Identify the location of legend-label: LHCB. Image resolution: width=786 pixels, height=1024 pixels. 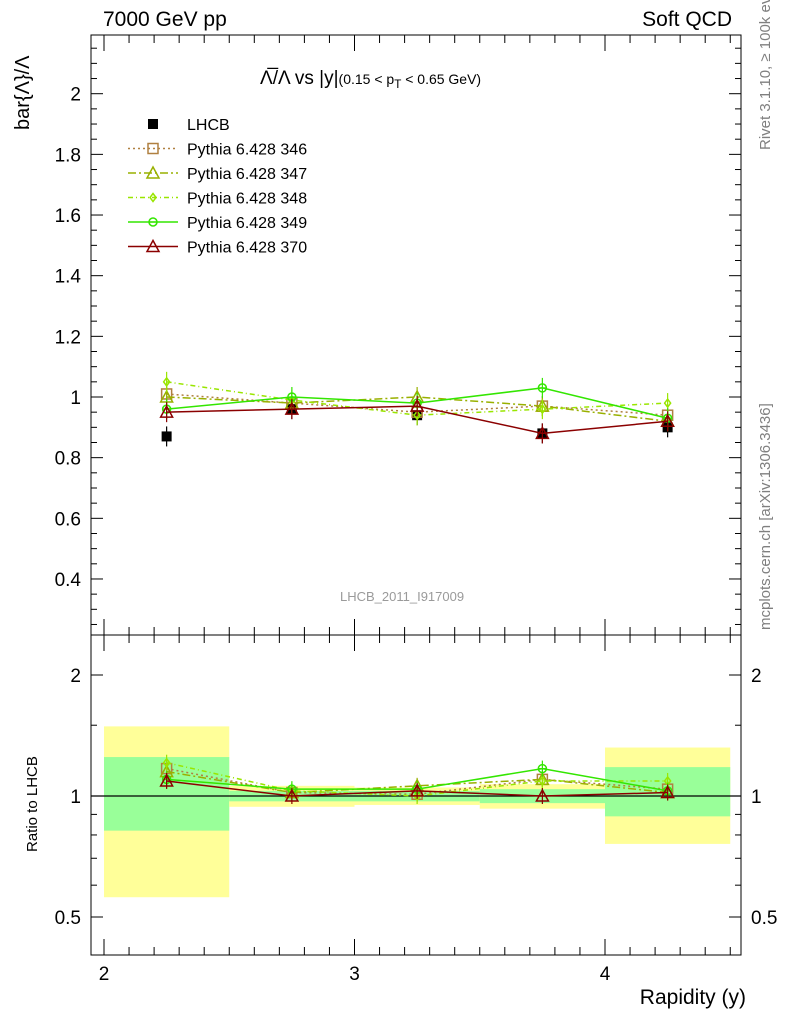
(208, 125).